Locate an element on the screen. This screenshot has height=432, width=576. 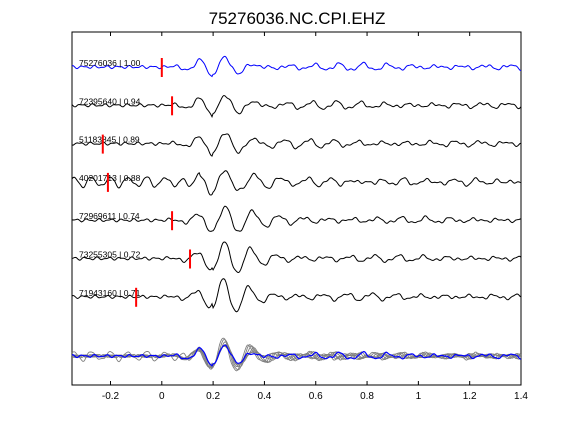
trace-label: 72969611 | 0.74 is located at coordinates (109, 216).